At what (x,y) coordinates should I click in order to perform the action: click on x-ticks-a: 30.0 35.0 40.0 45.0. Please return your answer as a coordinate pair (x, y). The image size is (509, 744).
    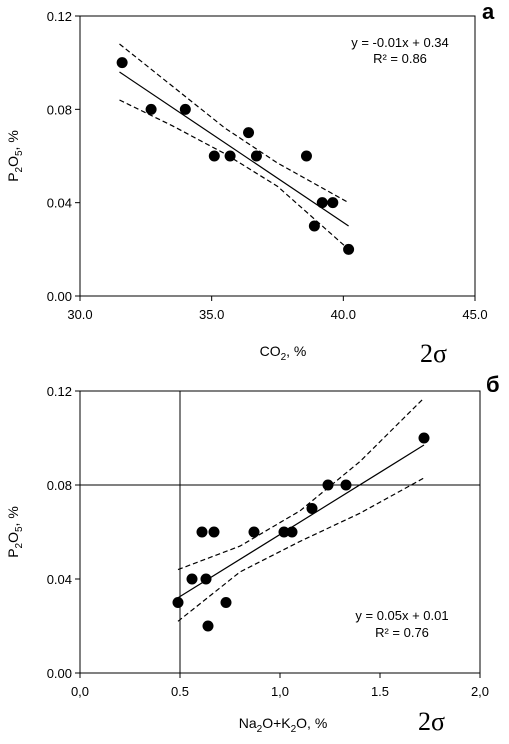
    Looking at the image, I should click on (277, 309).